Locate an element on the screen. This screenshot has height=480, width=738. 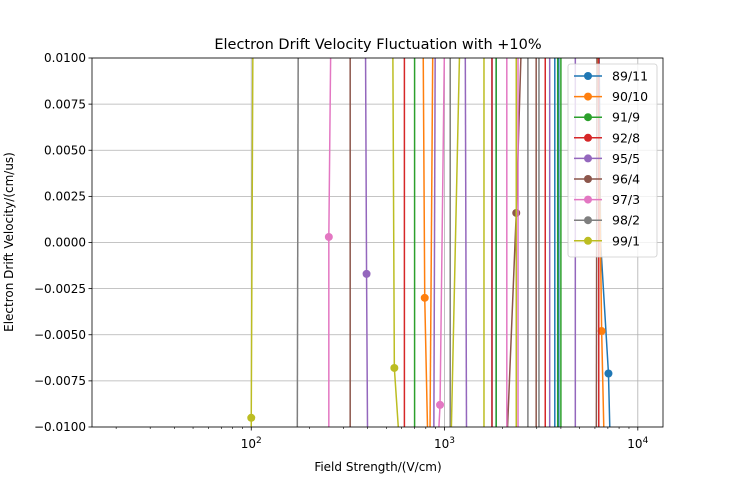
y-tick-label: 0.0000 is located at coordinates (65, 243).